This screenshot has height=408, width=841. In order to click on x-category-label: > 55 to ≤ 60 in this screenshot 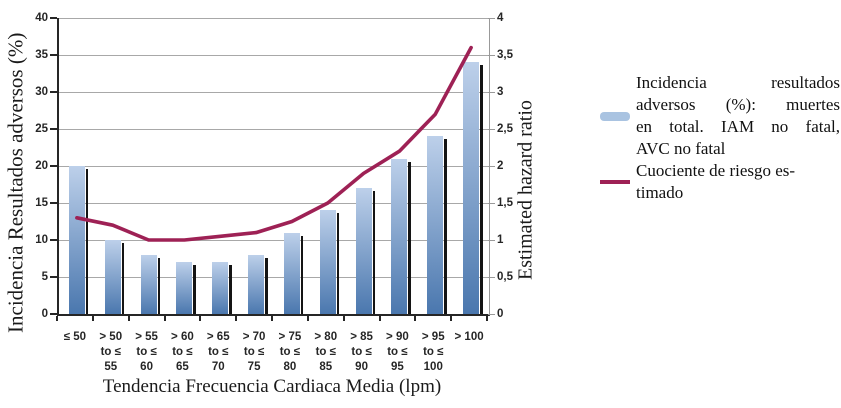, I will do `click(147, 352)`.